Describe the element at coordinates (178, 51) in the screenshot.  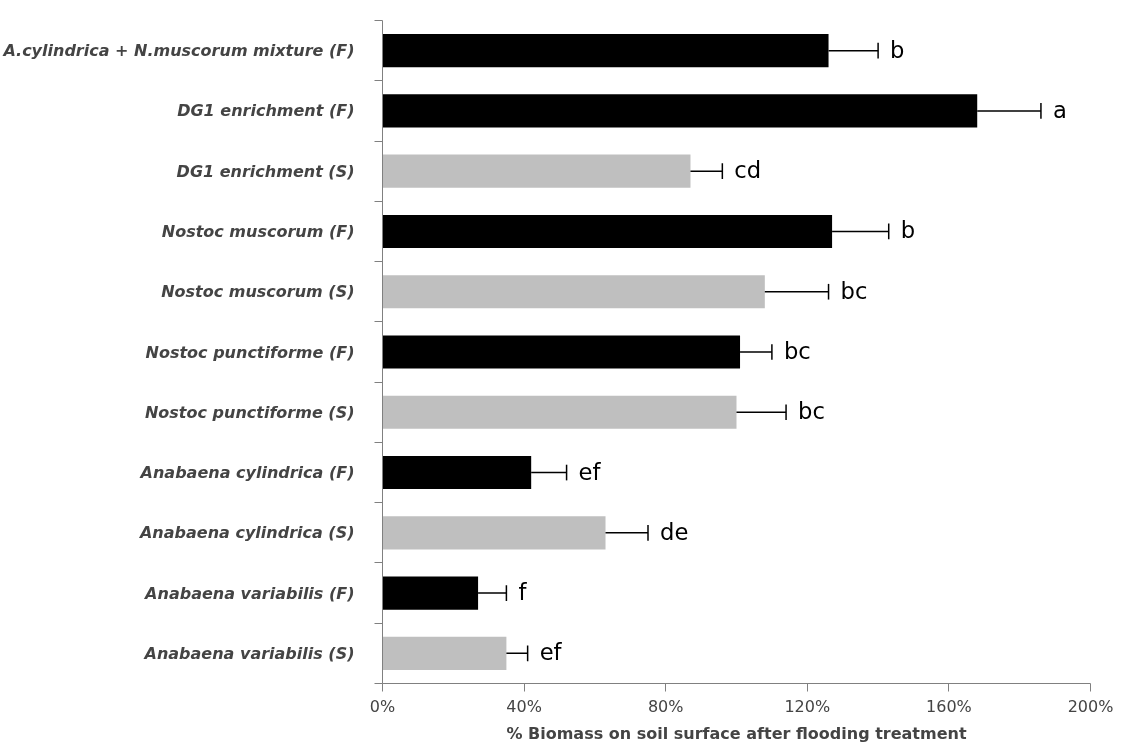
I see `y-tick-label: A.cylindrica + N.muscorum mixture (F)` at that location.